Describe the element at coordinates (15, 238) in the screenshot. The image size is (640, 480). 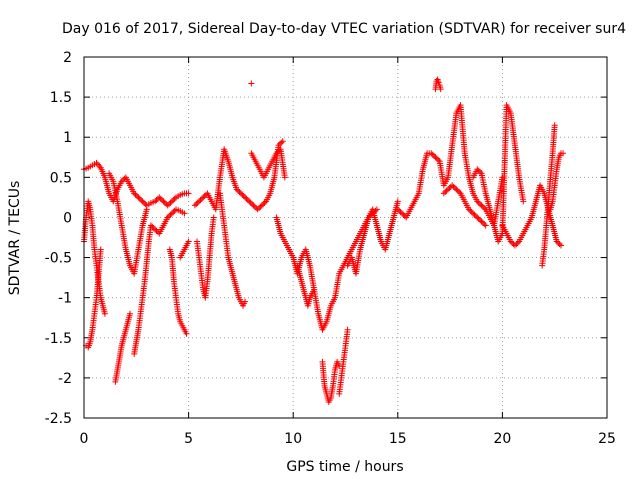
I see `y-axis-label: SDTVAR / TECUs` at that location.